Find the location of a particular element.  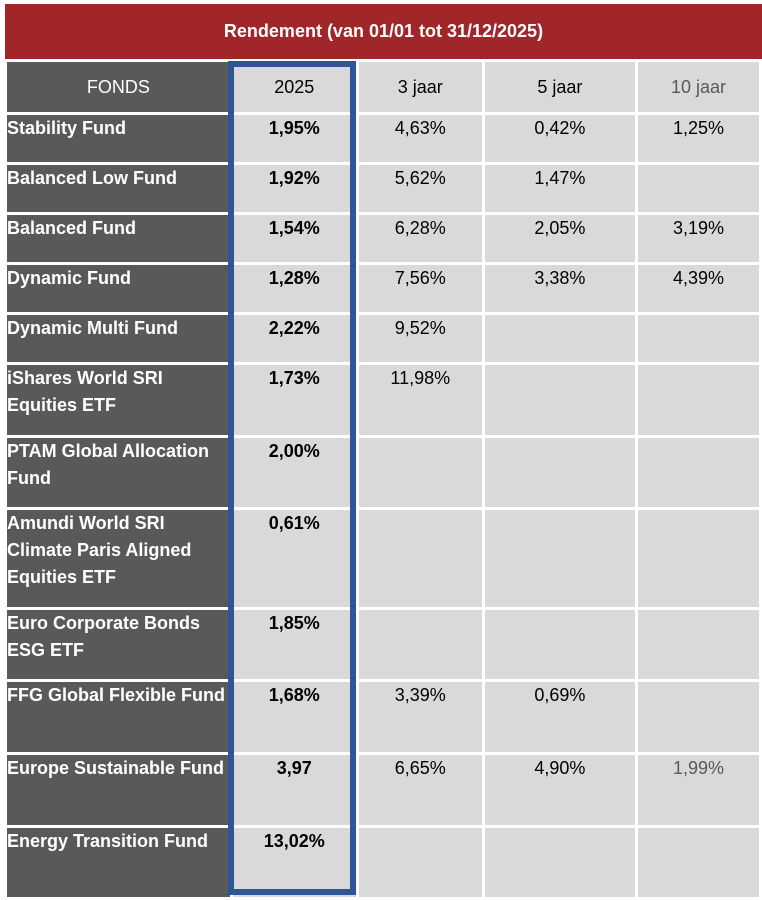

header-row: FONDS 2025 3 jaar 5 jaar 10 jaar is located at coordinates (383, 87).